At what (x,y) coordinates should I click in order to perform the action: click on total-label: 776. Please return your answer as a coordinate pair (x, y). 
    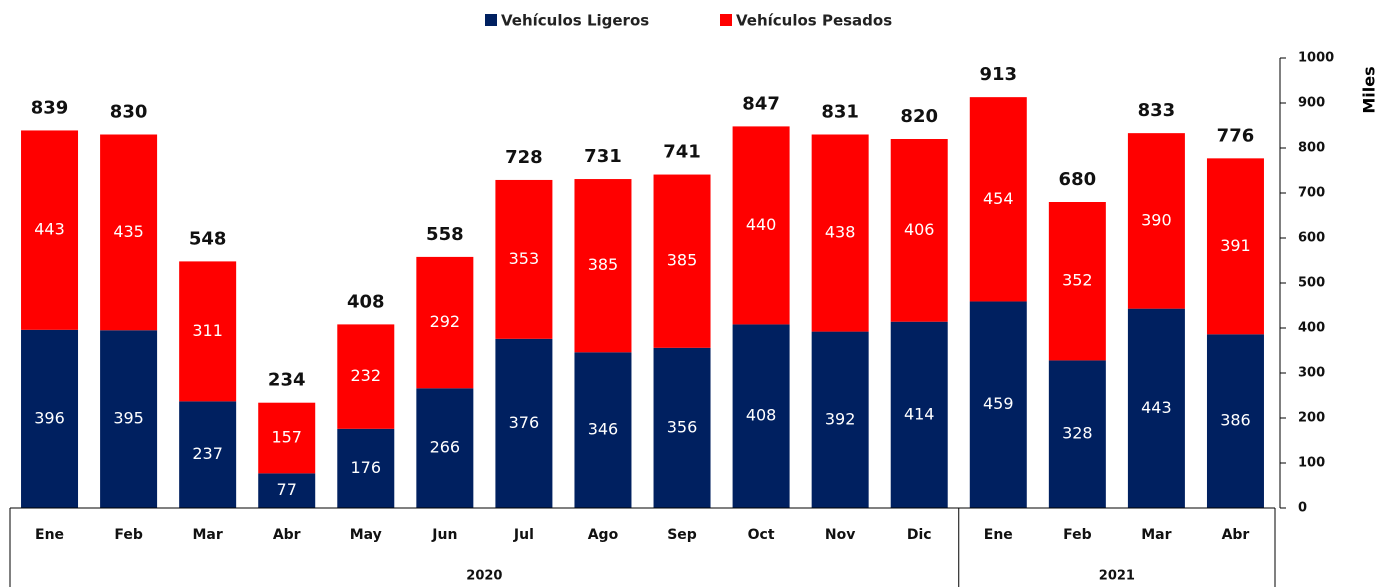
    Looking at the image, I should click on (1236, 135).